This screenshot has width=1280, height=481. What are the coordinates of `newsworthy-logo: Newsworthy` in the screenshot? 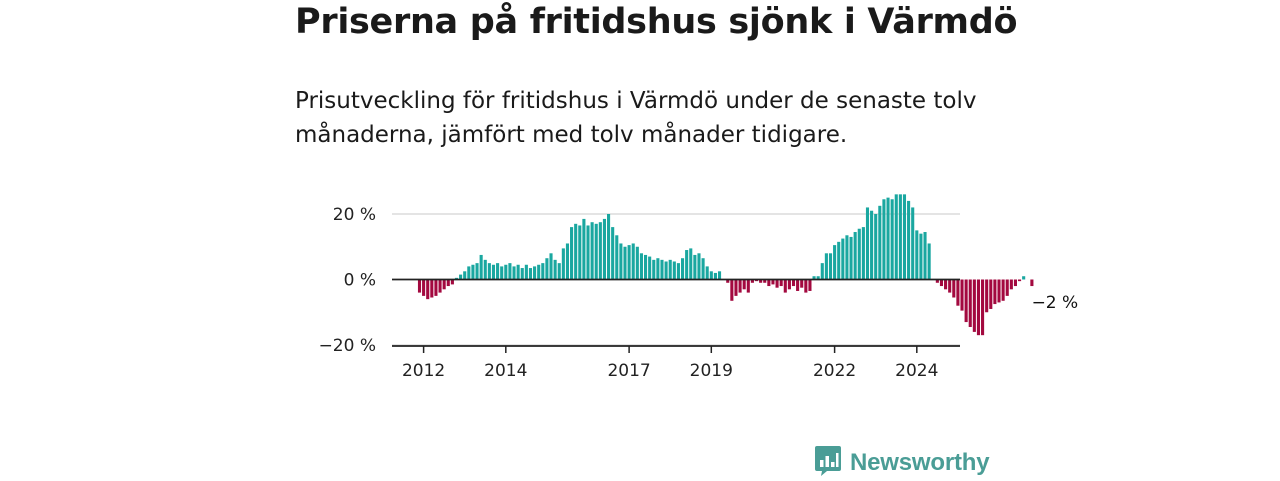 It's located at (901, 463).